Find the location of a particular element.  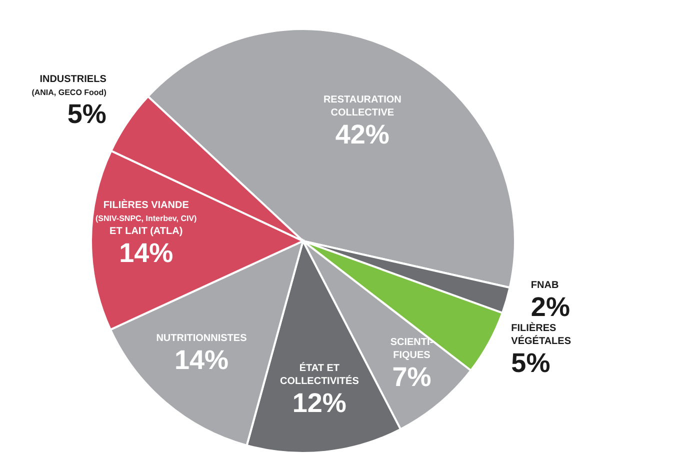

data-label: 12% is located at coordinates (319, 403).